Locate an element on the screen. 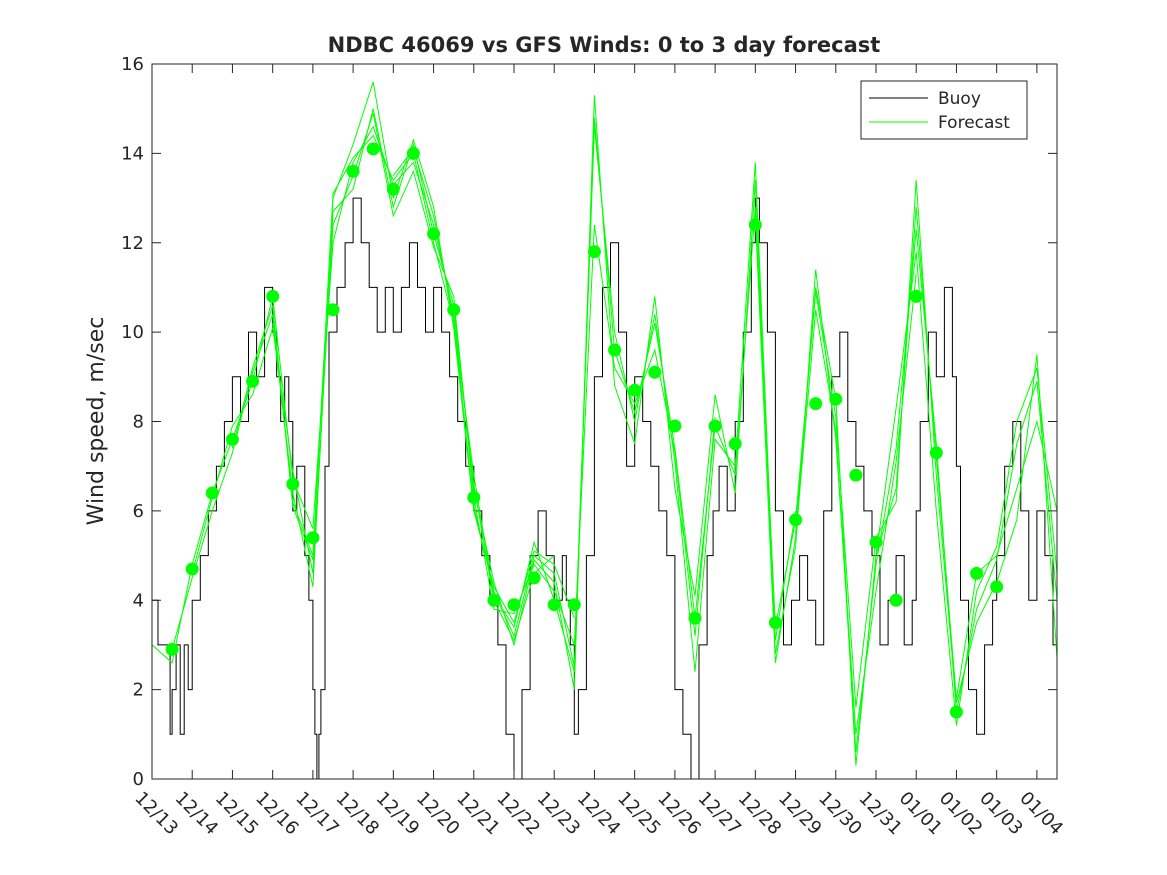 The image size is (1167, 875). legend-box is located at coordinates (944, 110).